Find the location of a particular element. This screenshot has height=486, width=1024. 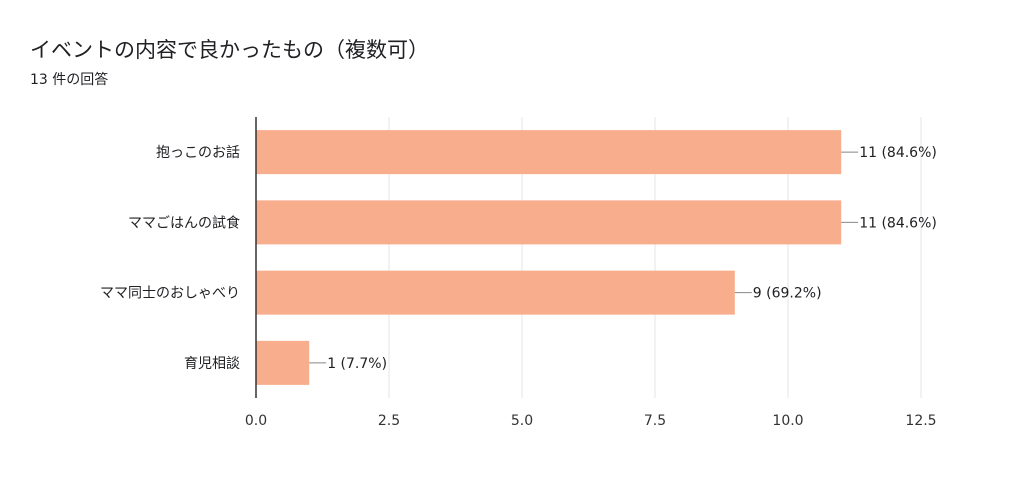

x-tick-label: 2.5 is located at coordinates (389, 421).